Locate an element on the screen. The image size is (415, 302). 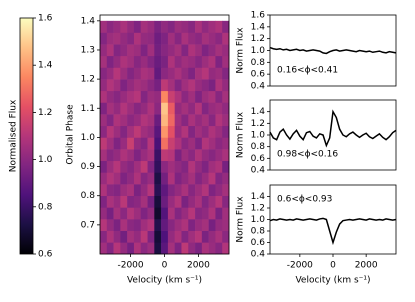
colorbar-label: Normalised Flux is located at coordinates (14, 135).